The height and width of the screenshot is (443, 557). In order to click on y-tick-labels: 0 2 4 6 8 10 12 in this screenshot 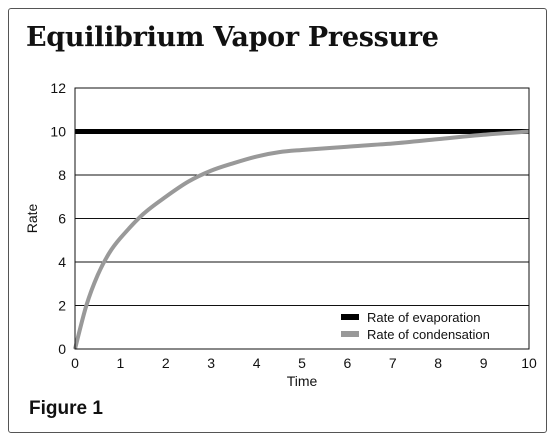, I will do `click(58, 218)`.